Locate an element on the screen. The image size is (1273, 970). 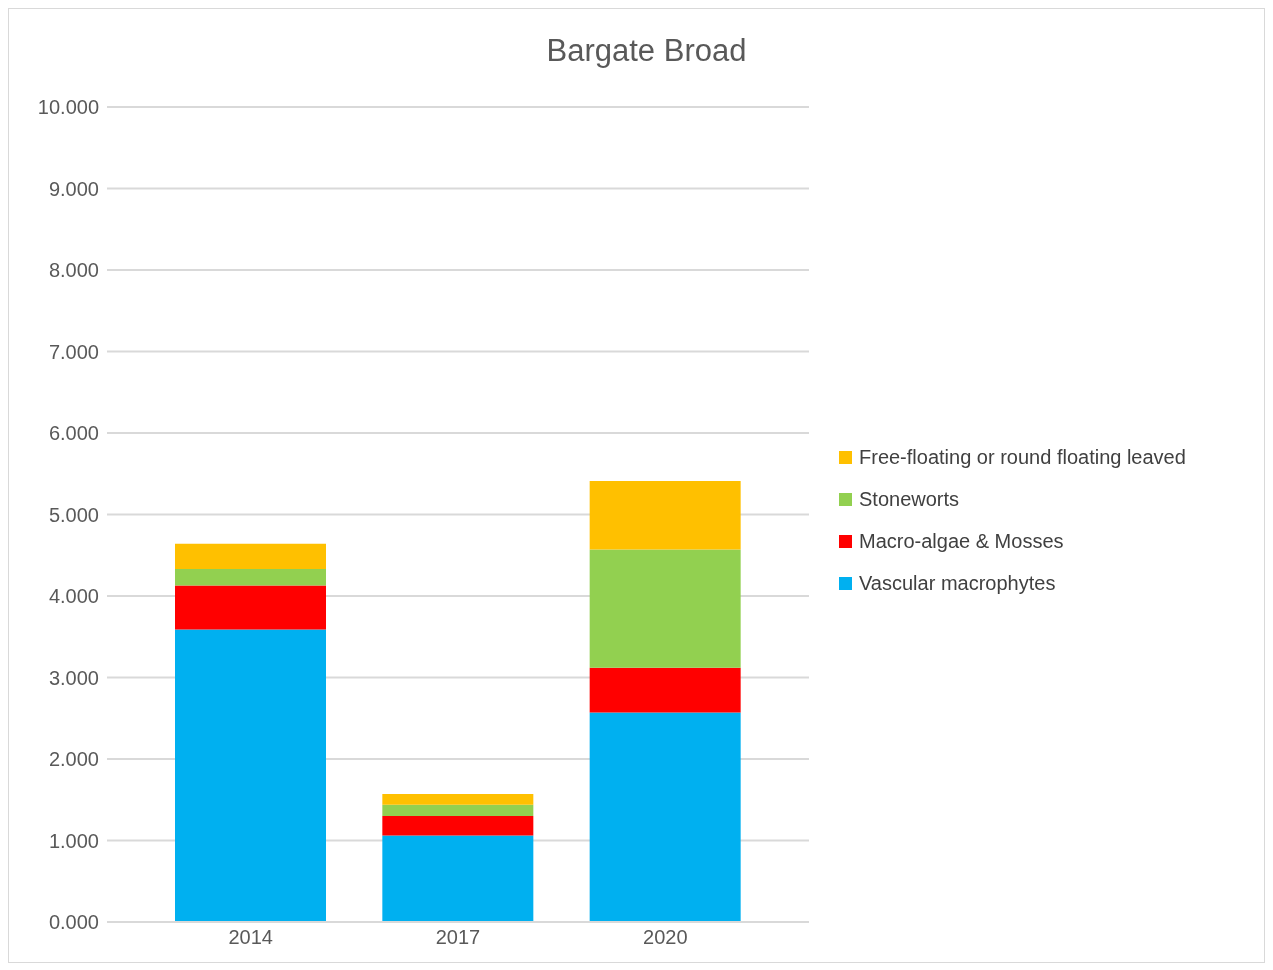
legend-label: Vascular macrophytes is located at coordinates (957, 583).